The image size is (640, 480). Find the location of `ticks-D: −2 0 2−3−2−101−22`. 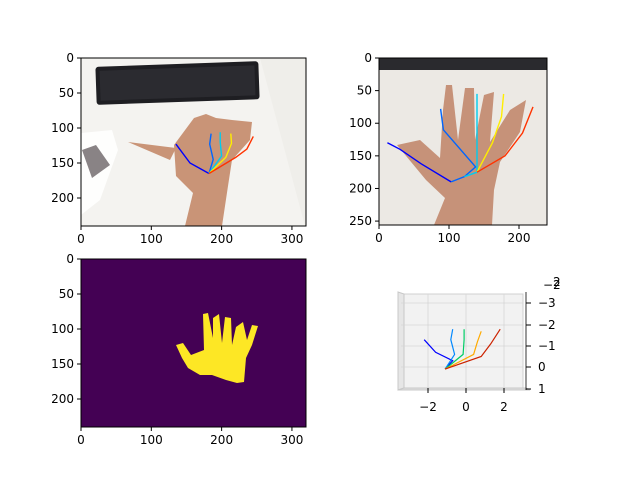

ticks-D: −2 0 2−3−2−101−22 is located at coordinates (490, 344).